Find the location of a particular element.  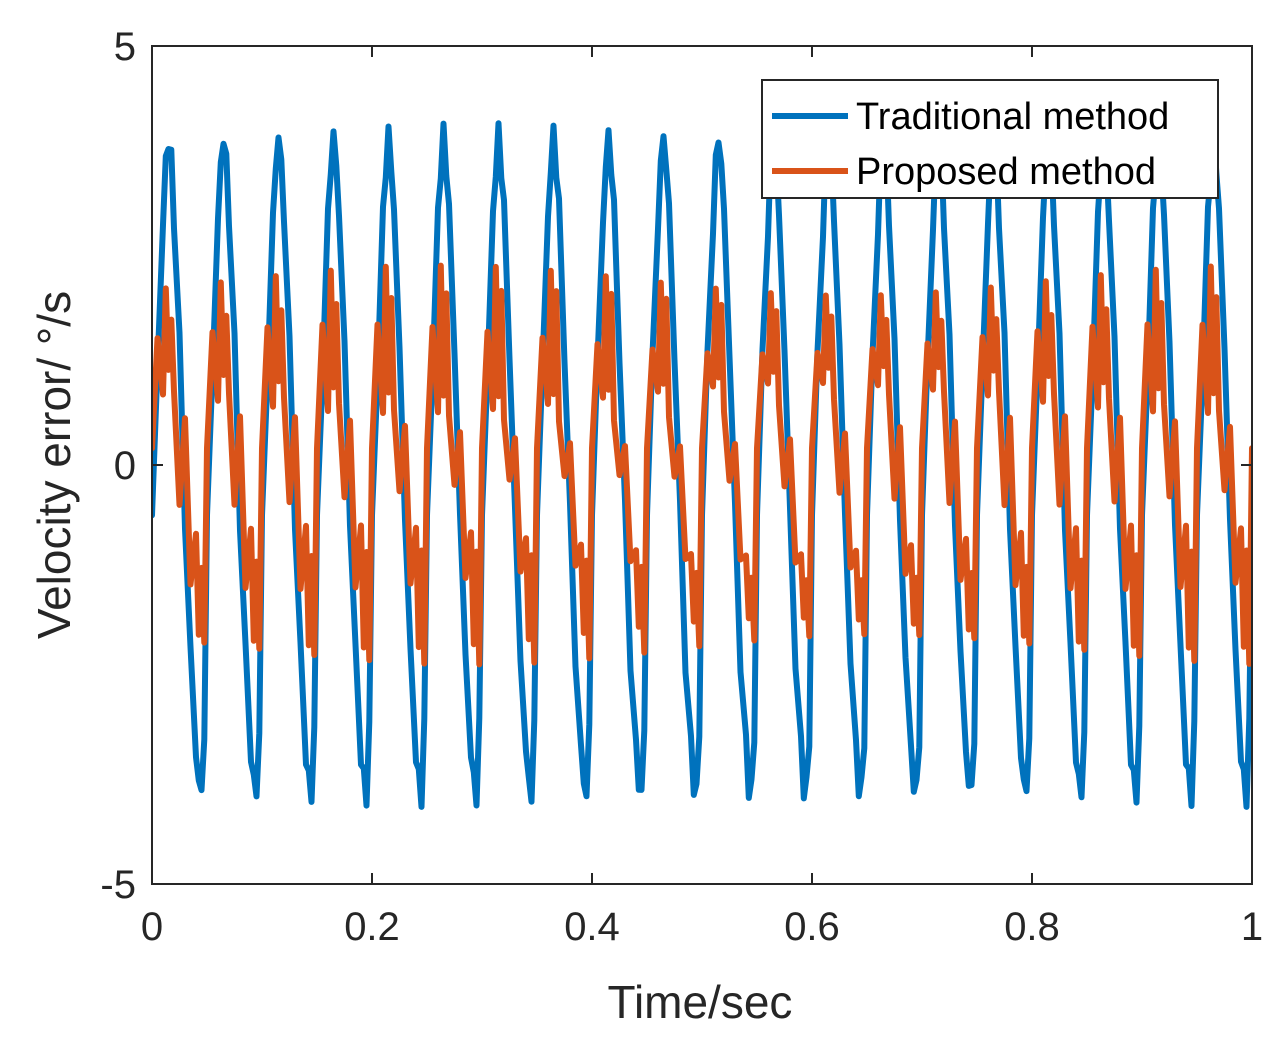

y-tick-label: 0 is located at coordinates (125, 466).